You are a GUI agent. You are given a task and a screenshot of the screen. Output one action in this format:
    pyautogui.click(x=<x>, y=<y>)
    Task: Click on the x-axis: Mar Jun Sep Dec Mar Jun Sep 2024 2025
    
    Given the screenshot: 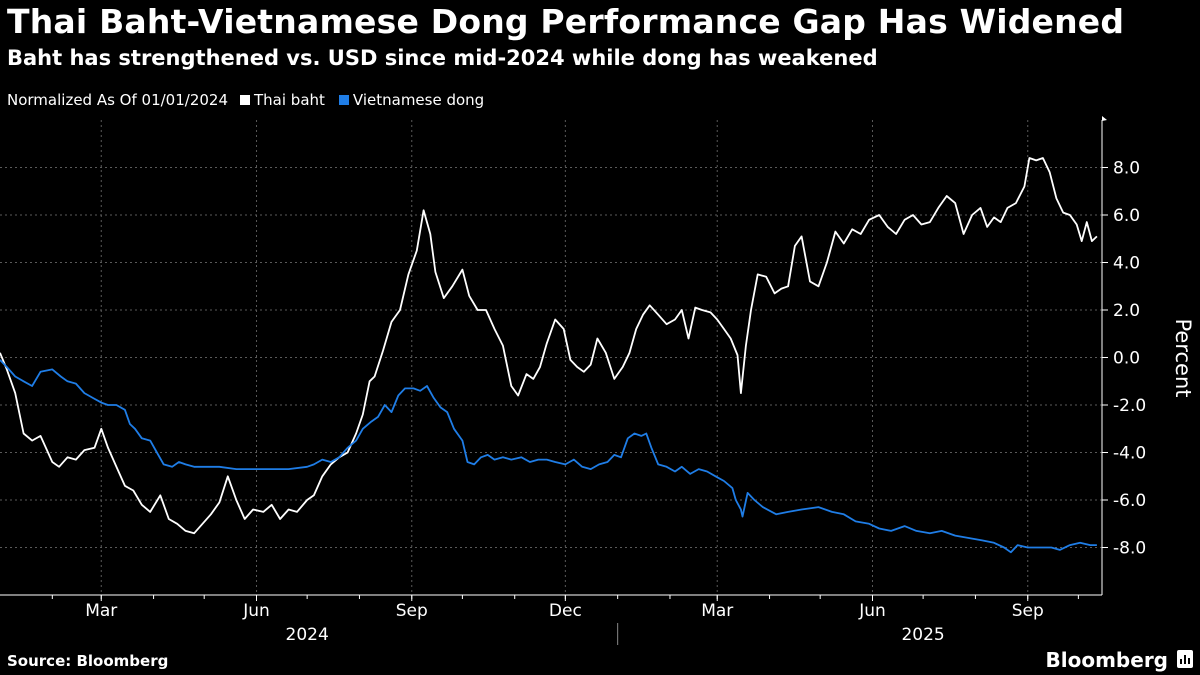 What is the action you would take?
    pyautogui.click(x=551, y=619)
    